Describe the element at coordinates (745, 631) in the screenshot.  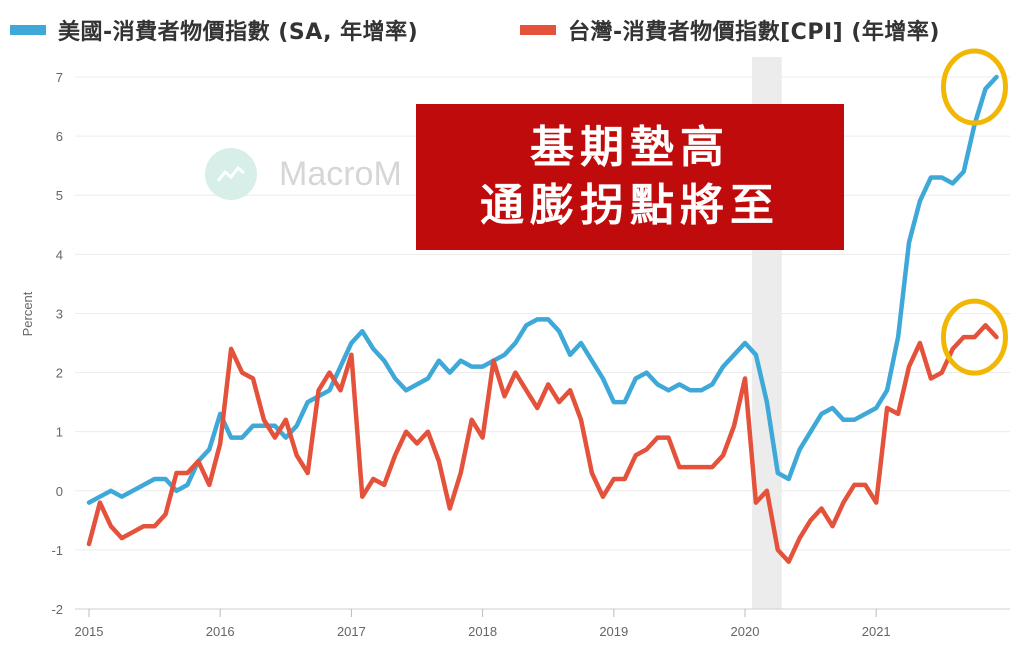
I see `x-tick-label: 2020` at that location.